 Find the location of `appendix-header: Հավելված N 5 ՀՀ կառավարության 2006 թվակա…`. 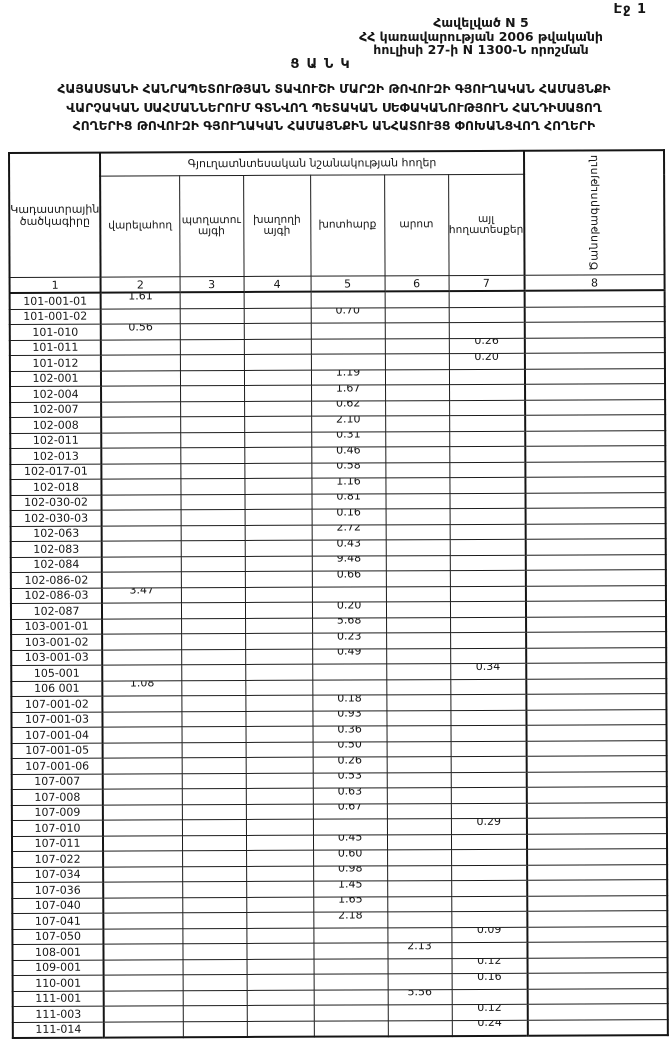

appendix-header: Հավելված N 5 ՀՀ կառավարության 2006 թվակա… is located at coordinates (481, 36).